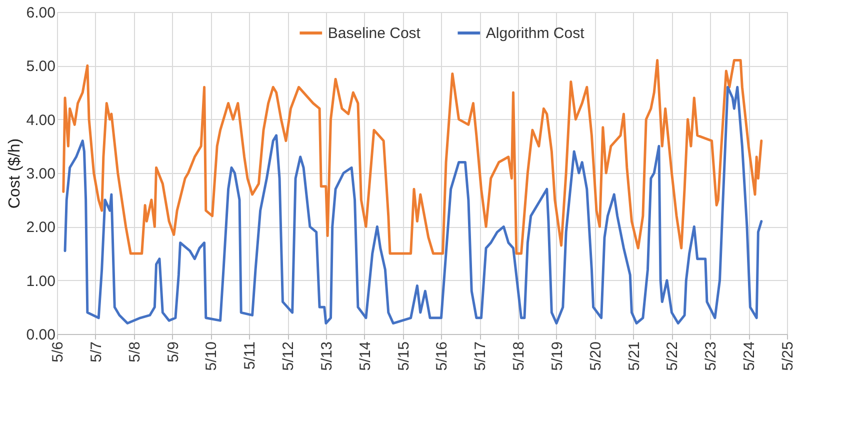  I want to click on x-tick-label: 5/21, so click(634, 356).